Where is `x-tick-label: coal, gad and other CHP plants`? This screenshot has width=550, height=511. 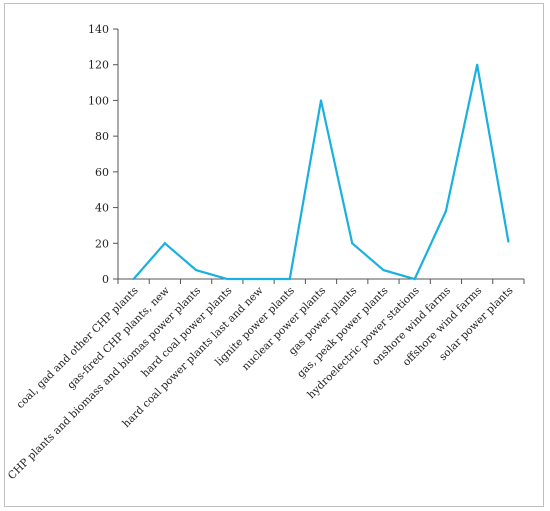
x-tick-label: coal, gad and other CHP plants is located at coordinates (77, 348).